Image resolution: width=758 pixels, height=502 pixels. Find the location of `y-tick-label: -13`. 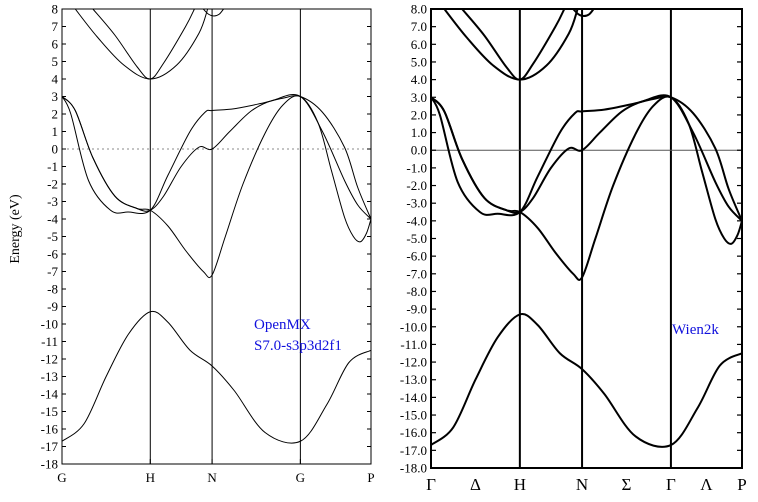

y-tick-label: -13 is located at coordinates (49, 376).